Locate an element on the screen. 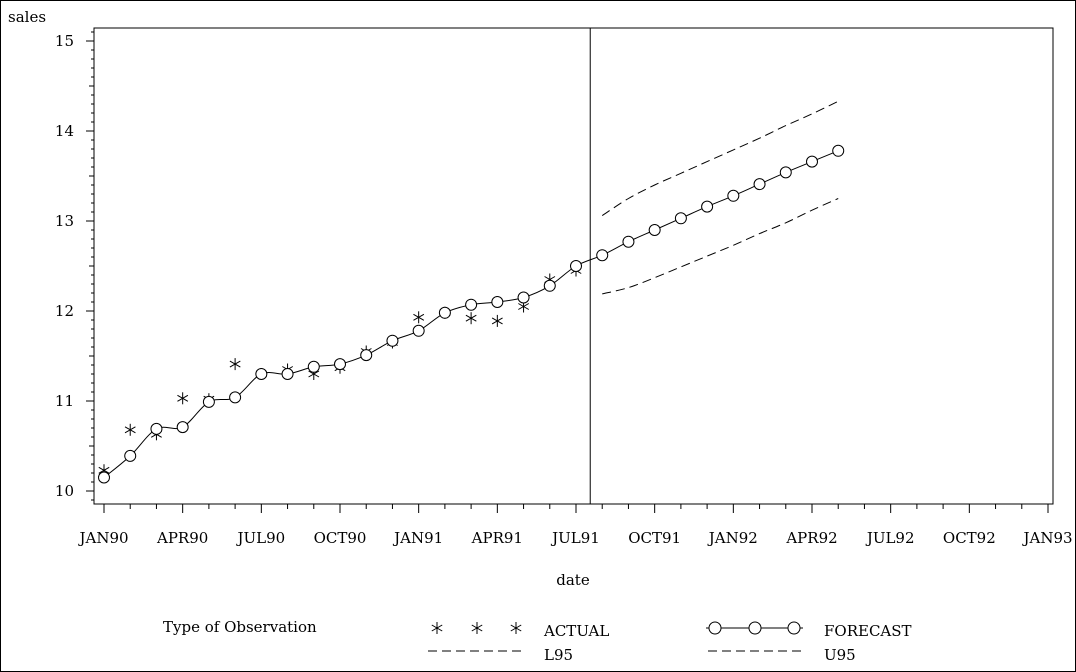 Image resolution: width=1076 pixels, height=672 pixels. y-tick-label: 11 is located at coordinates (64, 401).